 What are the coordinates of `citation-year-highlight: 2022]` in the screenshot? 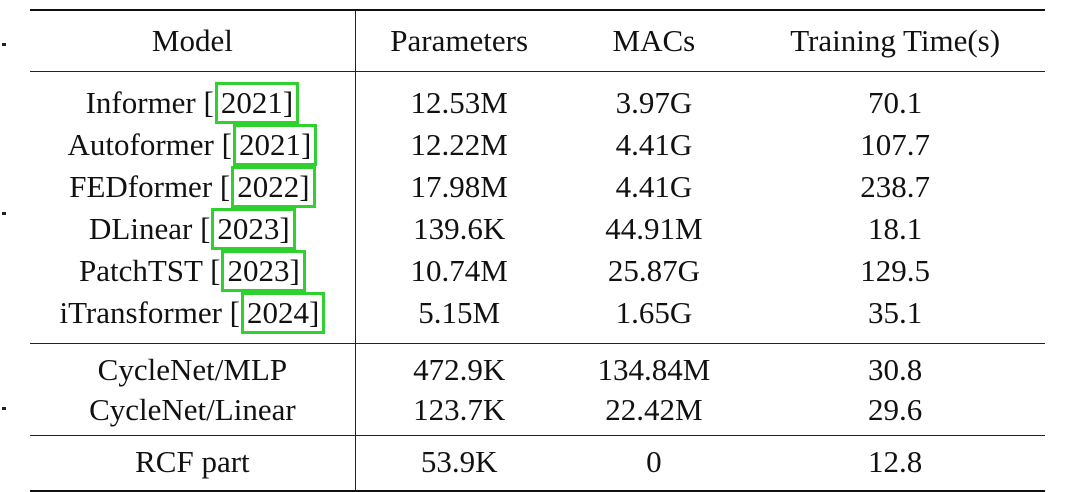 It's located at (273, 187).